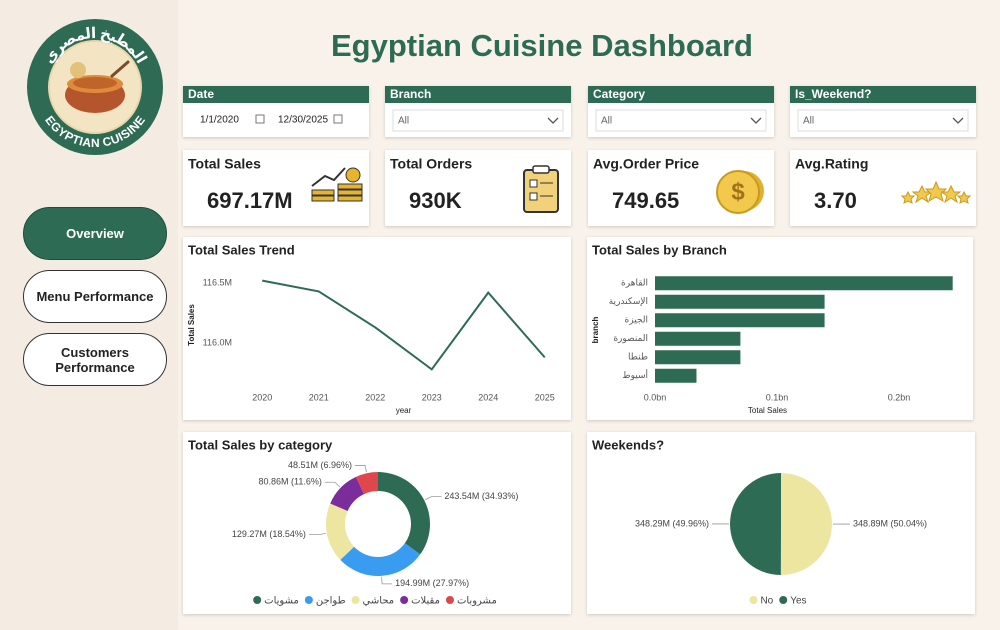  I want to click on y-tick-label: المنصورة, so click(630, 338).